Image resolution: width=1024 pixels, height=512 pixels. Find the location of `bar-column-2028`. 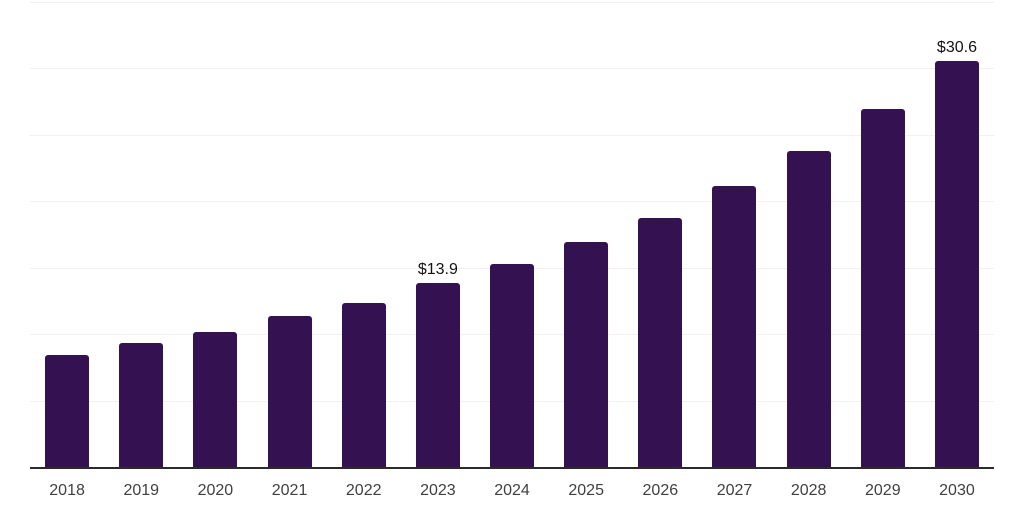

bar-column-2028 is located at coordinates (809, 235).